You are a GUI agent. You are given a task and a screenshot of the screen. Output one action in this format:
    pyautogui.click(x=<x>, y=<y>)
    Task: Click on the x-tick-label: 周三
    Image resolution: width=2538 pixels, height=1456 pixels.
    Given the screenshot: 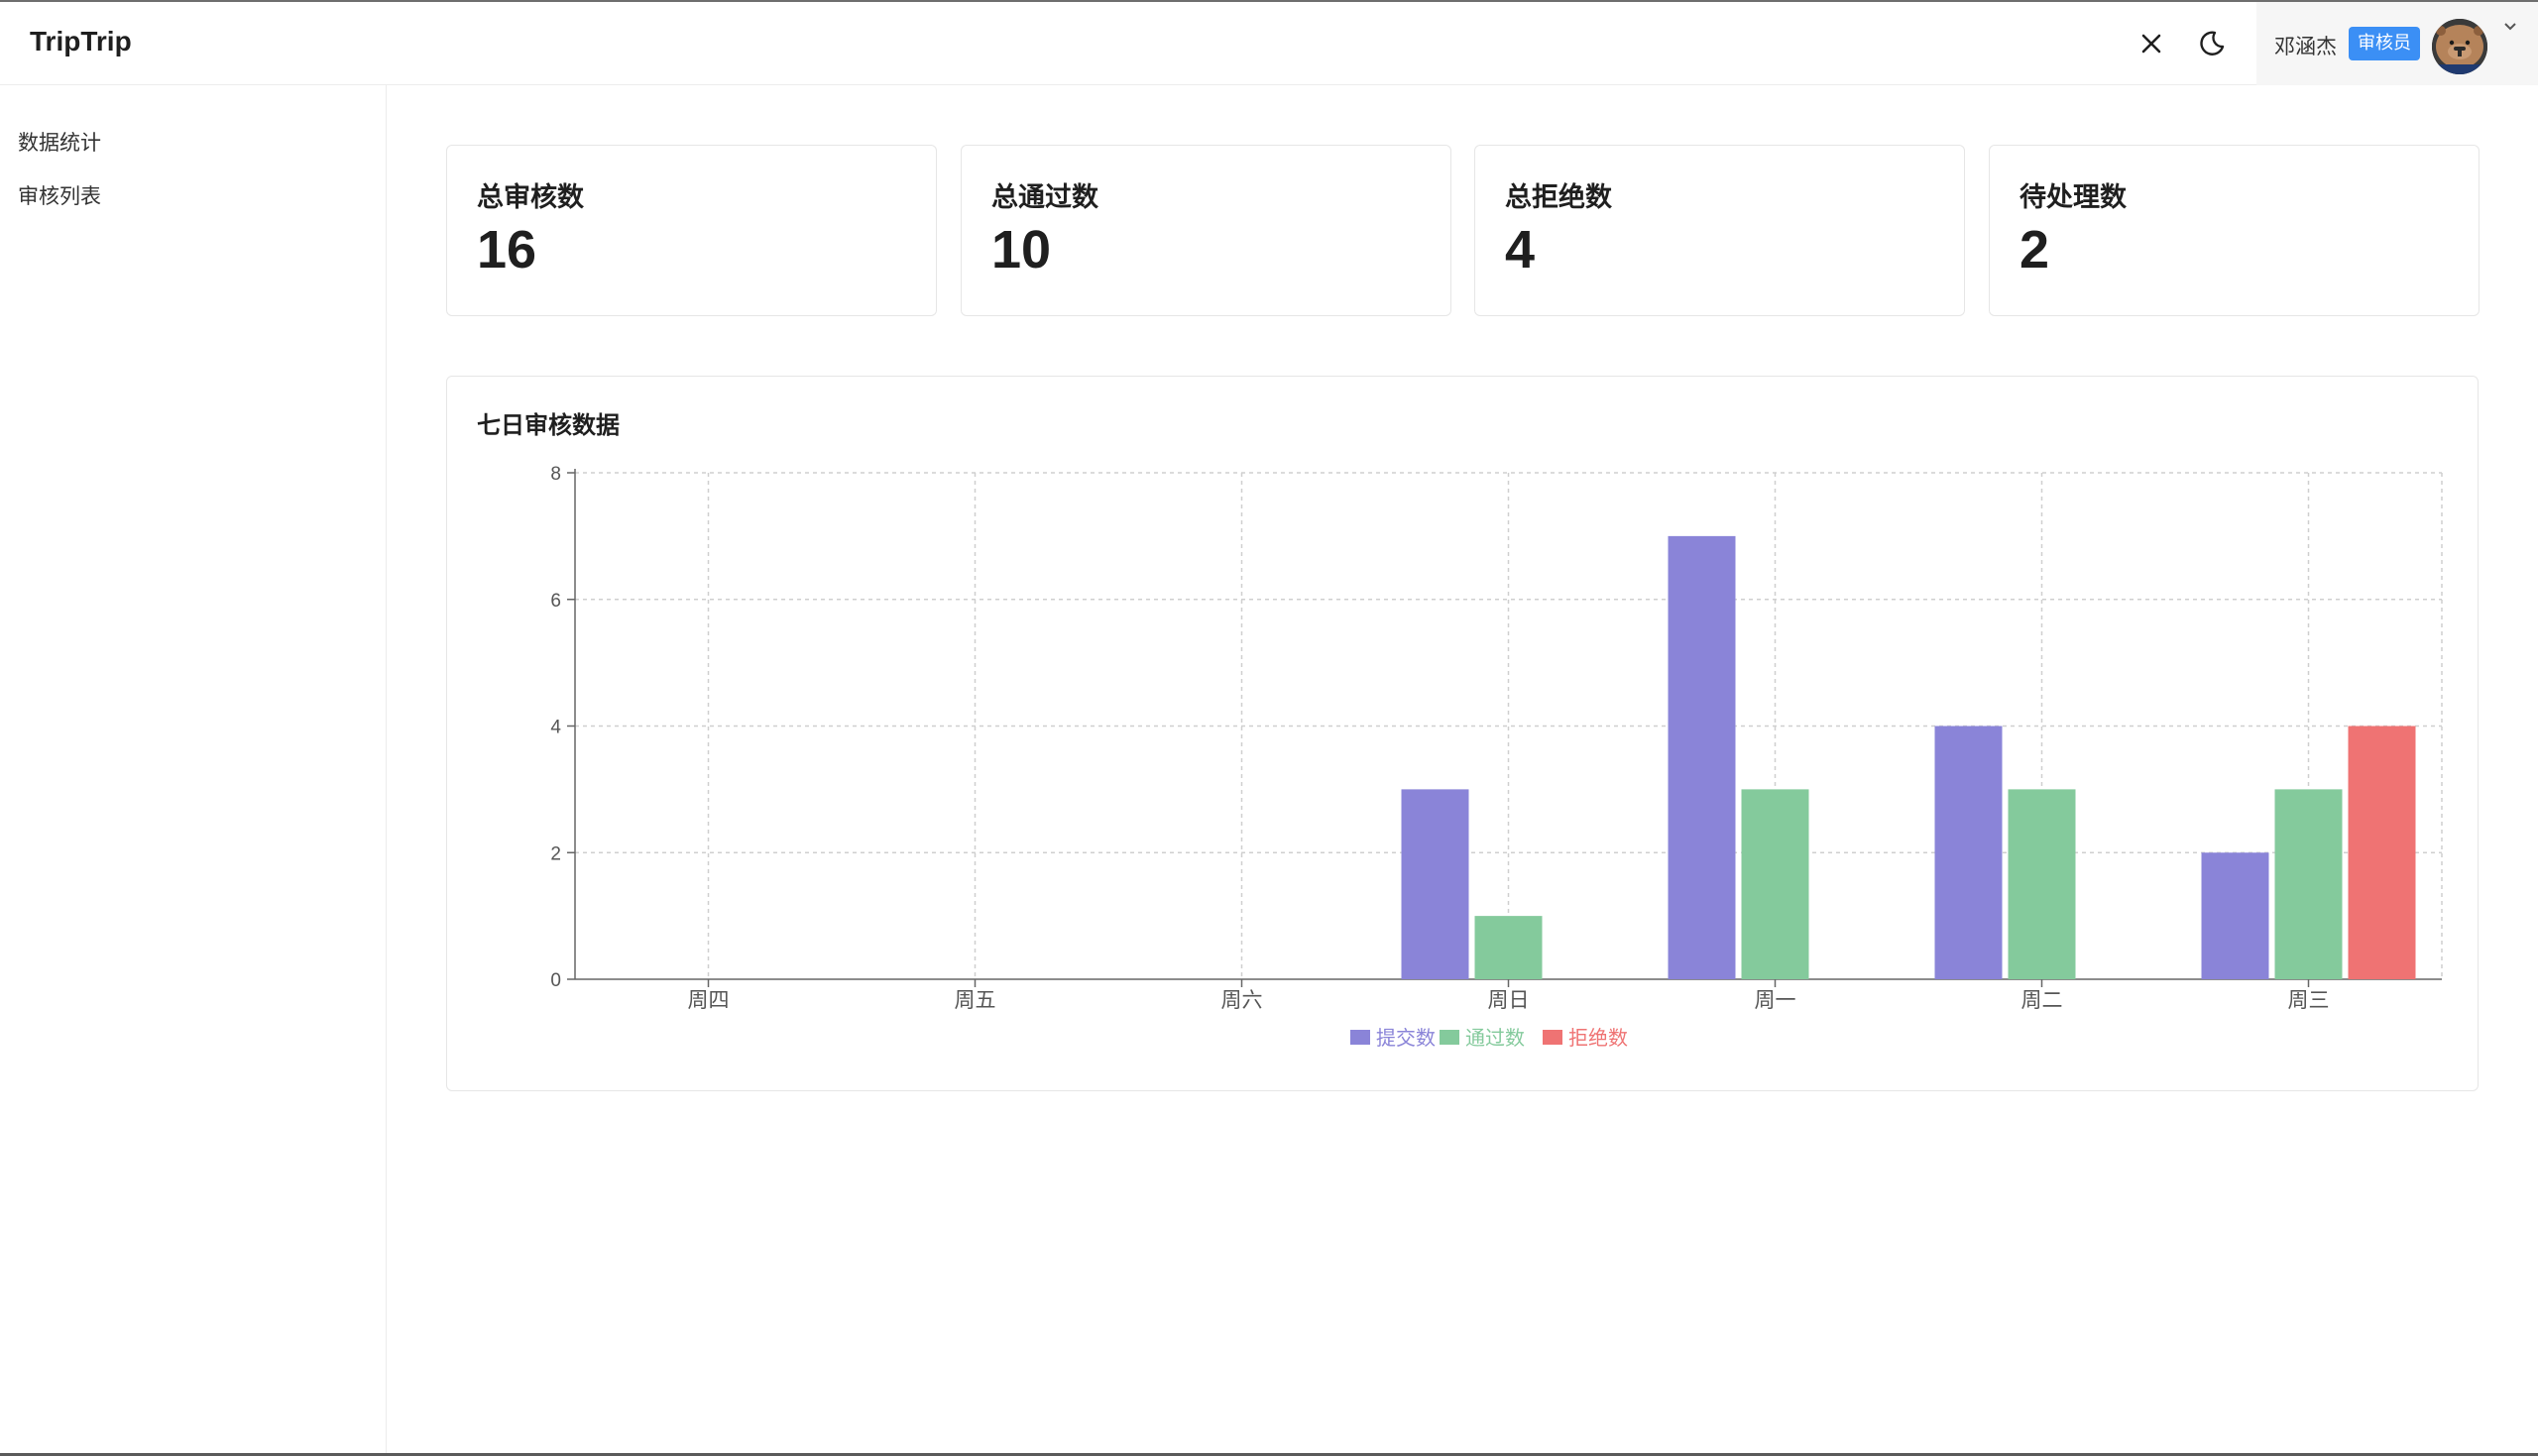 What is the action you would take?
    pyautogui.click(x=2309, y=1000)
    